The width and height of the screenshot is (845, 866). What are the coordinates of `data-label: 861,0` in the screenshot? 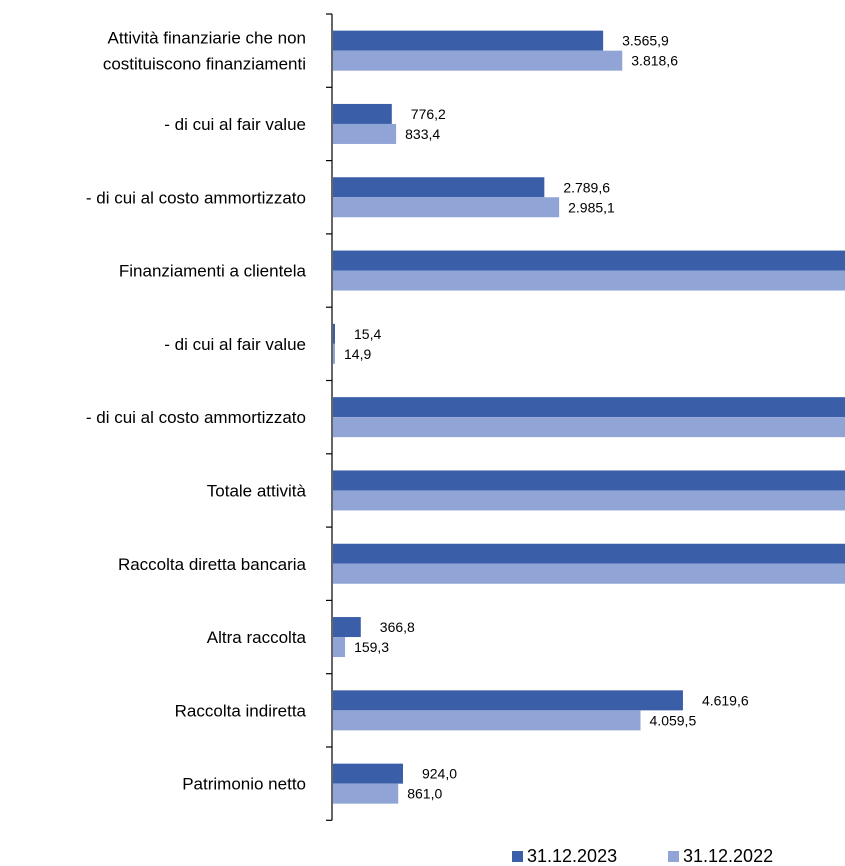 It's located at (424, 794).